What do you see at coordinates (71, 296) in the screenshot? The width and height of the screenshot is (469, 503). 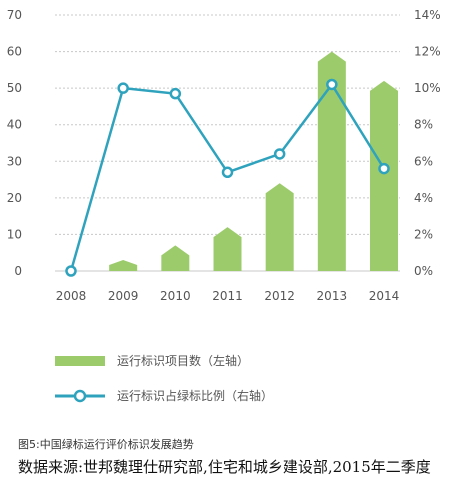 I see `x-tick-label: 2008` at bounding box center [71, 296].